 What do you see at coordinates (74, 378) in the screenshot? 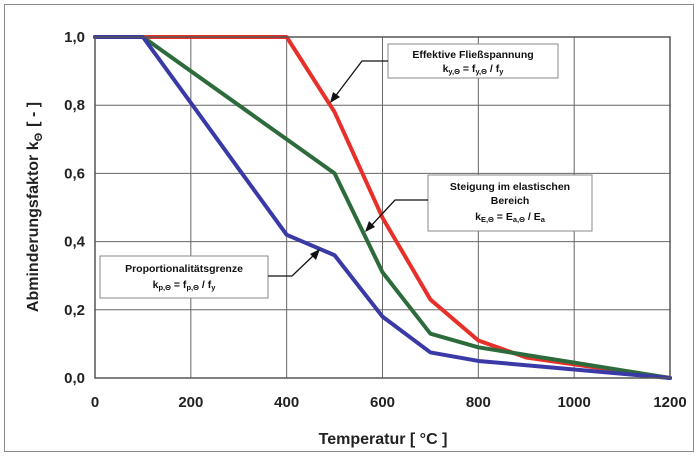
I see `y-tick-label: 0,0` at bounding box center [74, 378].